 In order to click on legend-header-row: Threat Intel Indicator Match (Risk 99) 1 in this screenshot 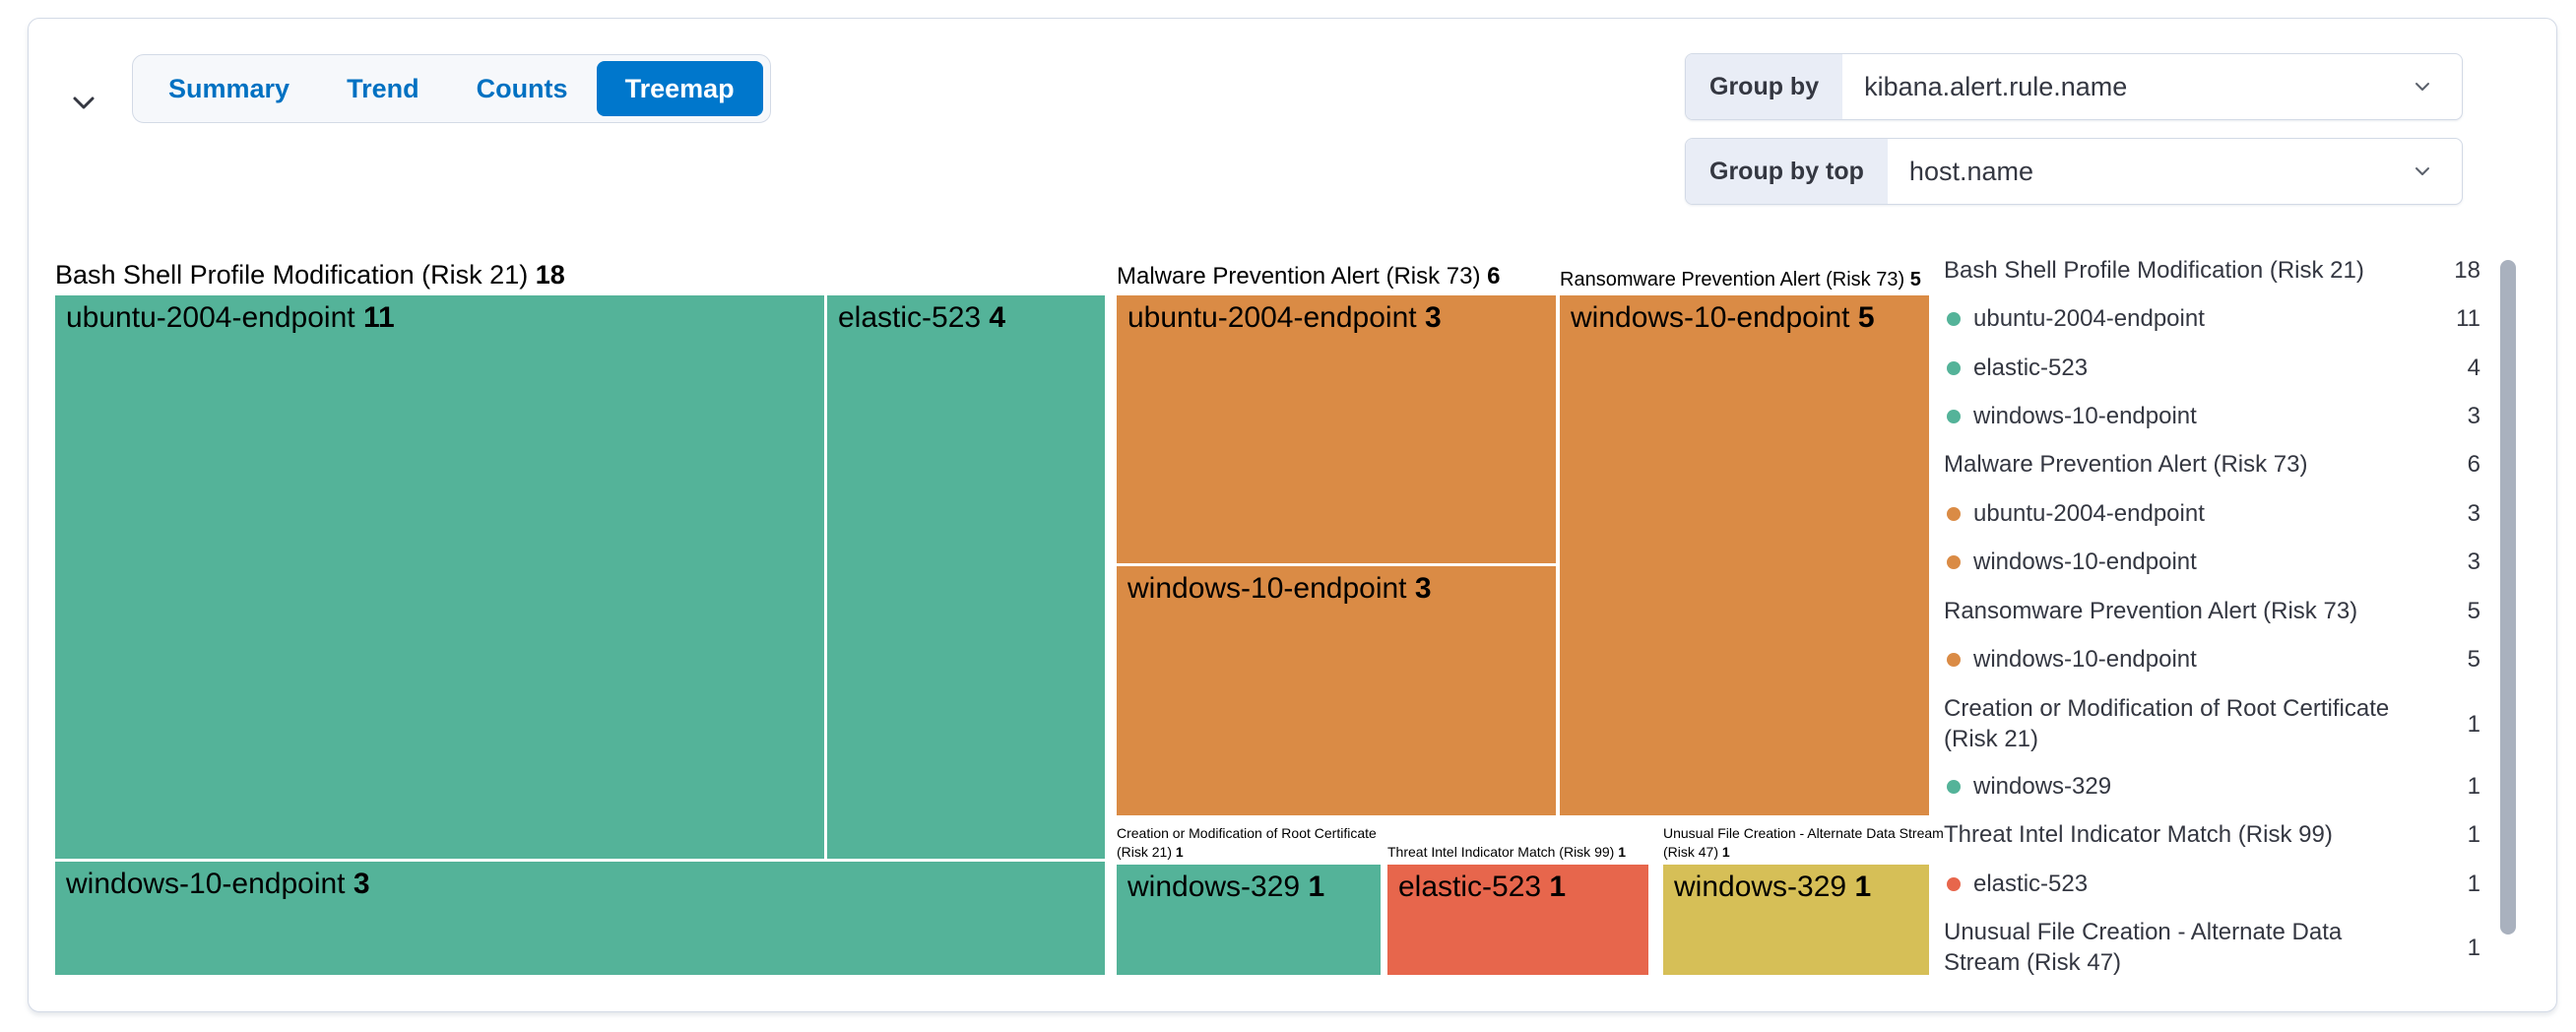, I will do `click(2212, 834)`.